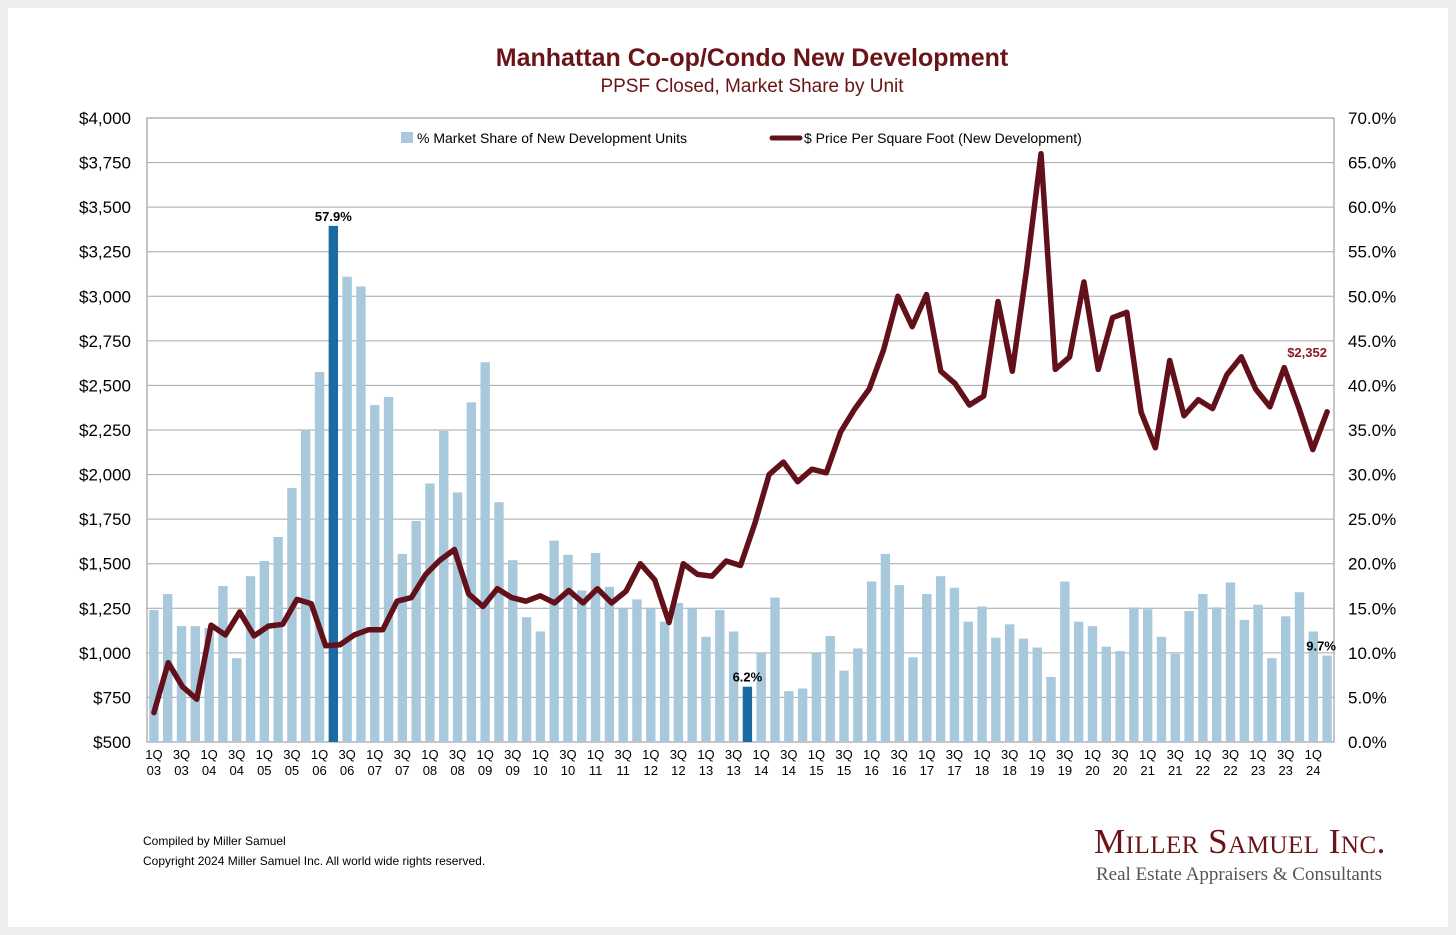  What do you see at coordinates (1372, 341) in the screenshot?
I see `right-axis-tick-label: 45.0%` at bounding box center [1372, 341].